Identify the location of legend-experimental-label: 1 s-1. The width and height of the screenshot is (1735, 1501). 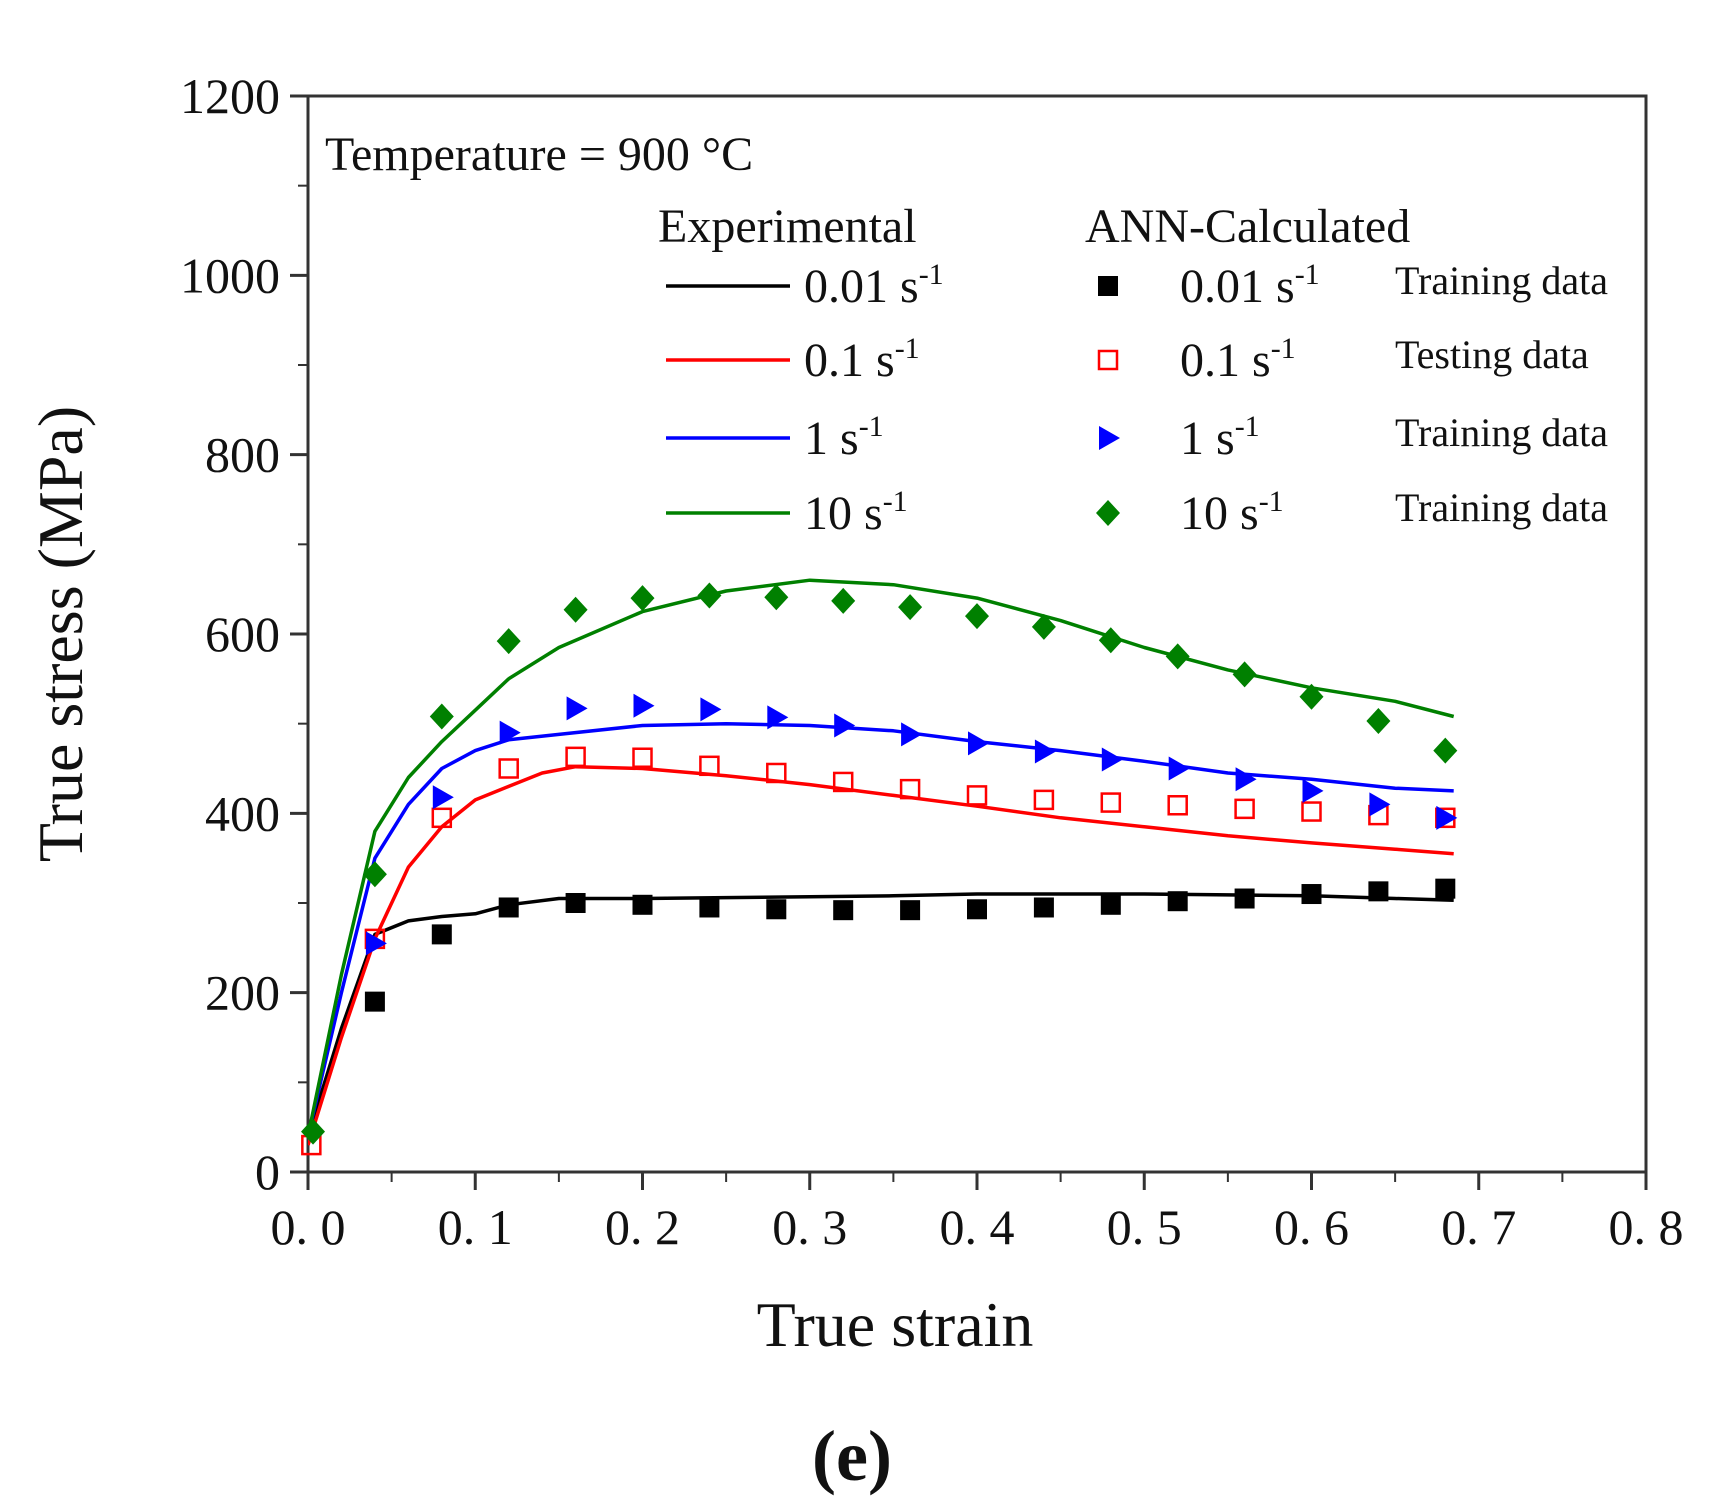
(844, 437).